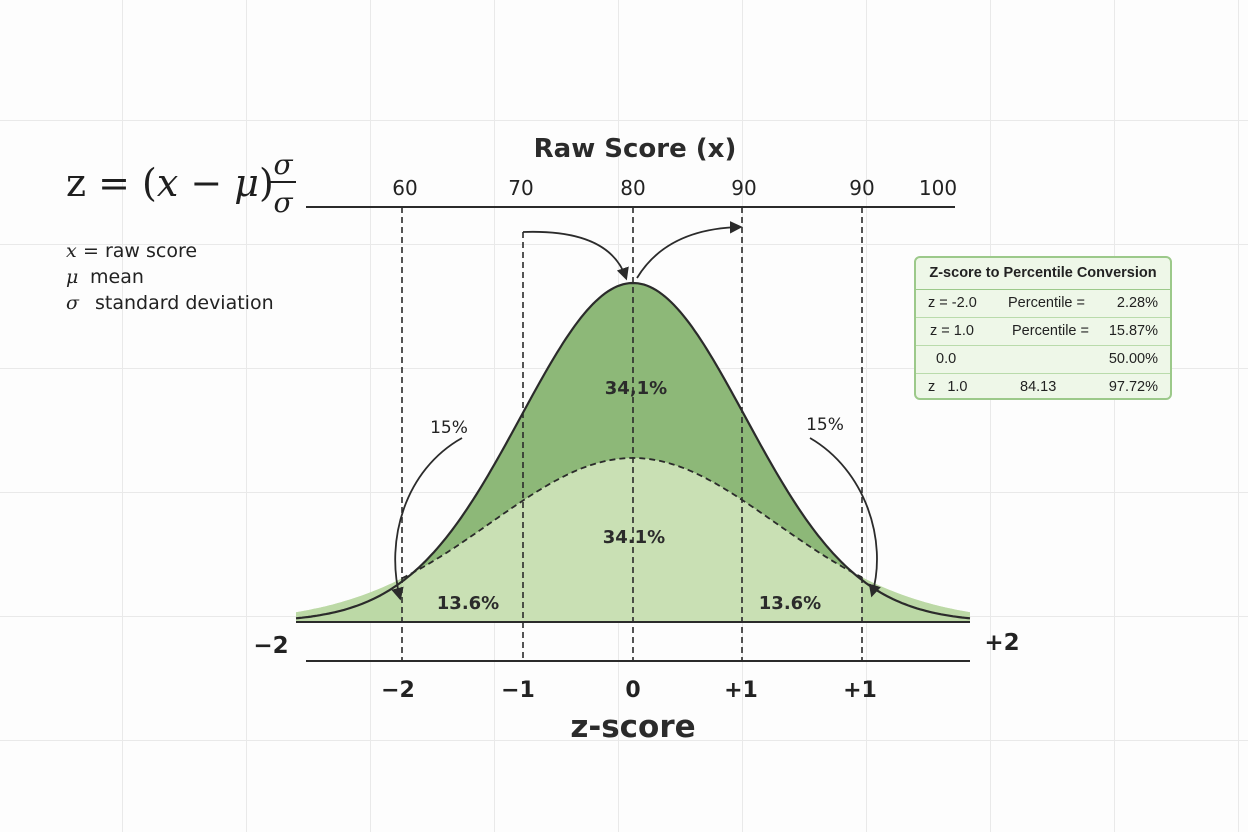 Image resolution: width=1248 pixels, height=832 pixels. I want to click on table-row: 0.0 50.00%, so click(1043, 360).